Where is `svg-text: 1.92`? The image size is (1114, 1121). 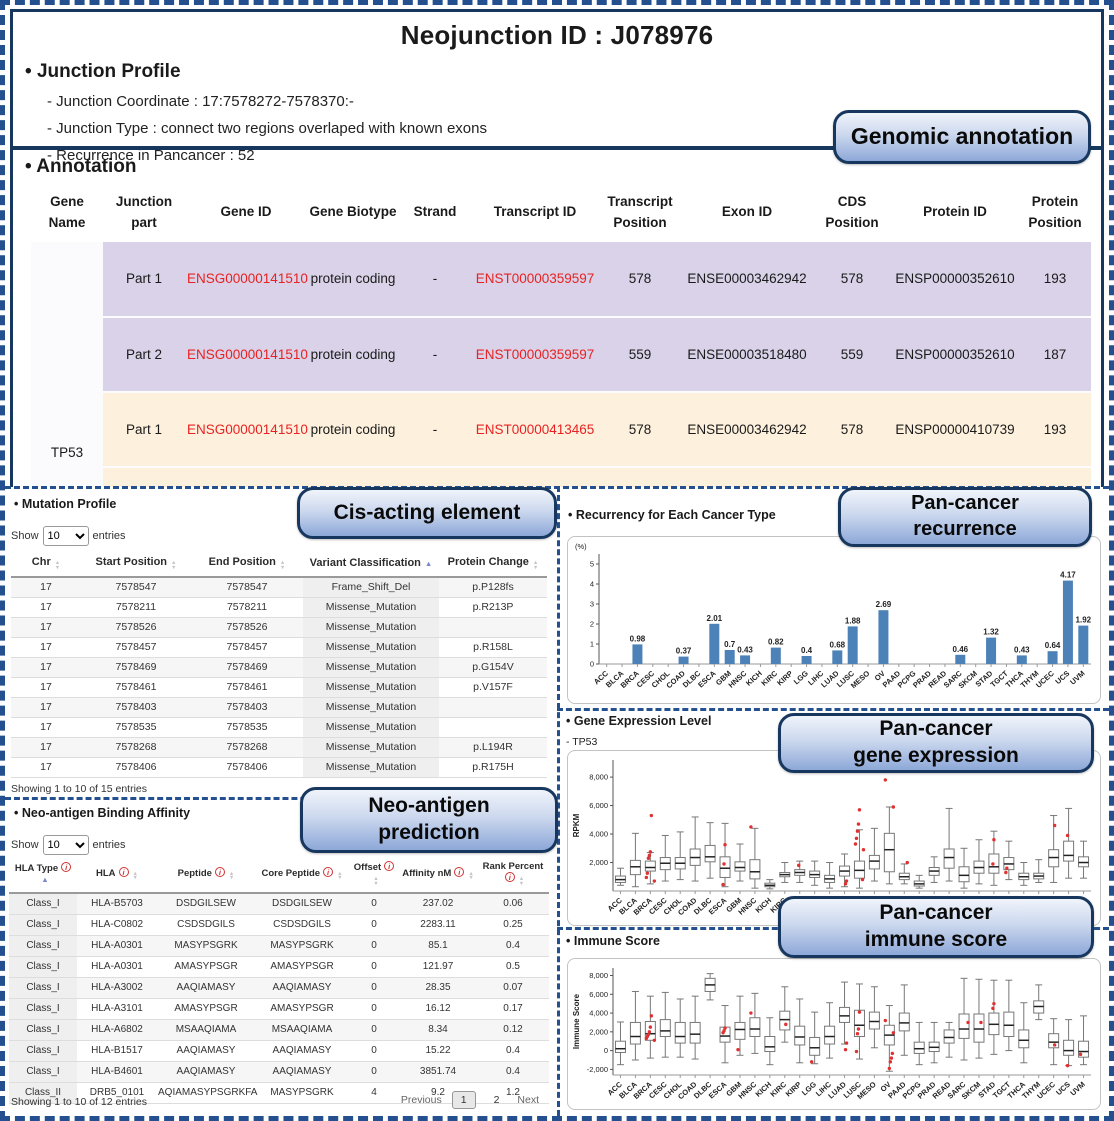 svg-text: 1.92 is located at coordinates (1084, 620).